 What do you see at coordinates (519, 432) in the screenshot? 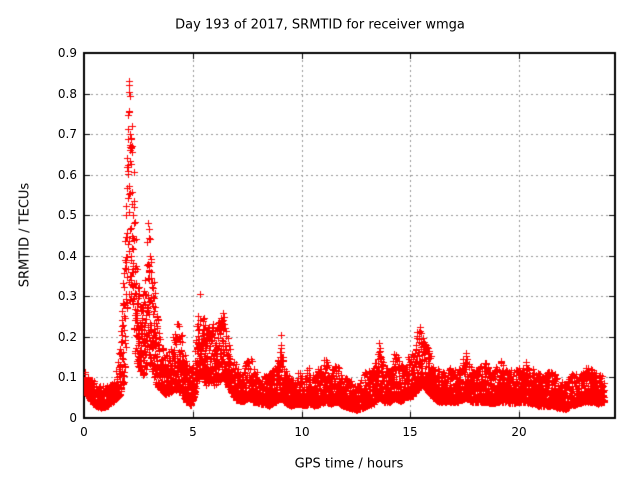
I see `x-tick-label: 20` at bounding box center [519, 432].